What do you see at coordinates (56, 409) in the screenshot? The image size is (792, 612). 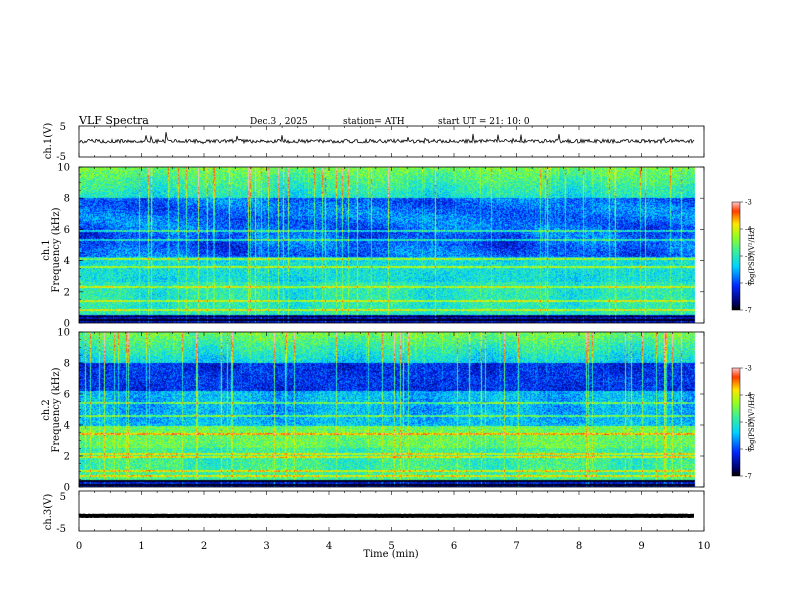 I see `ch2-spectrogram-ylabel: Frequency (kHz)` at bounding box center [56, 409].